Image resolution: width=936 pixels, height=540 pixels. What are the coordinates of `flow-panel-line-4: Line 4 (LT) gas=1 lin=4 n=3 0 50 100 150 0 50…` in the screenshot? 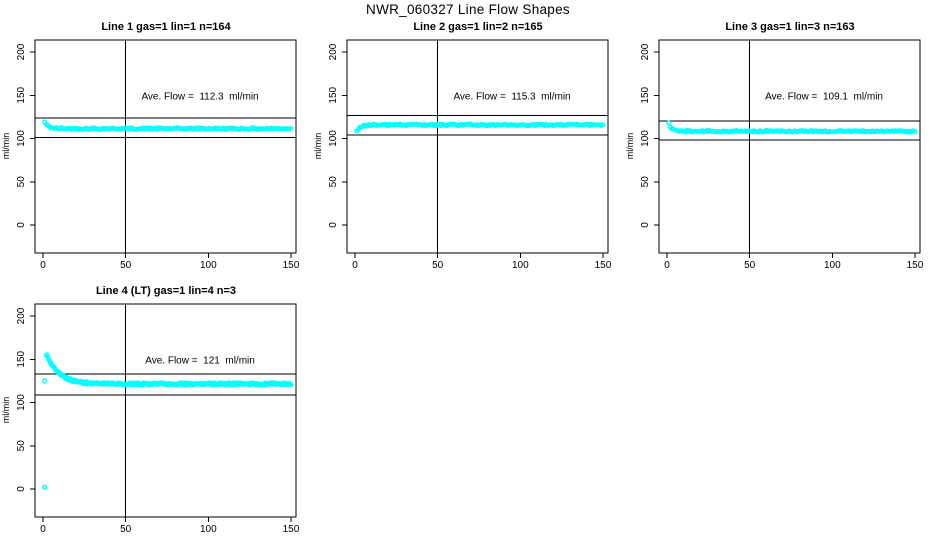 It's located at (150, 410).